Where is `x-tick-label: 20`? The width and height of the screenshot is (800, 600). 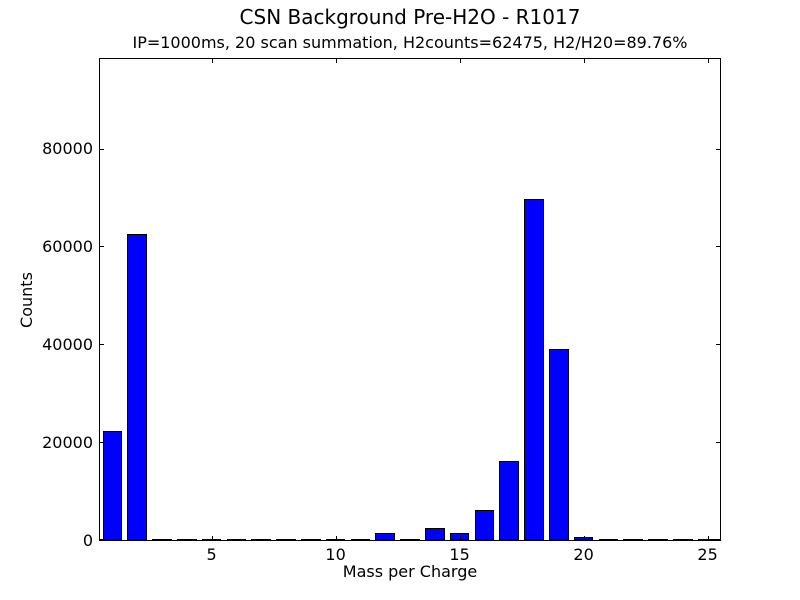
x-tick-label: 20 is located at coordinates (583, 554).